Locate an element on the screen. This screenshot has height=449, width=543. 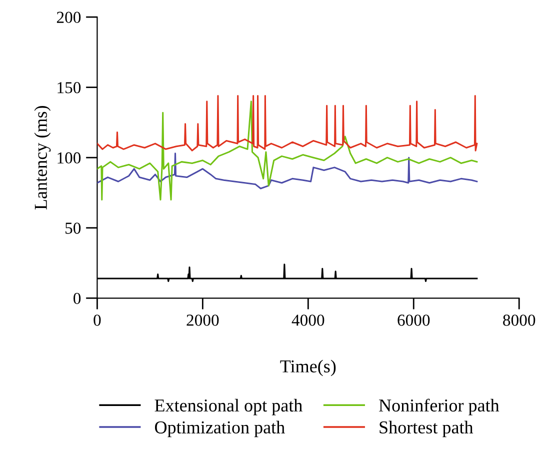
x-tick-label: 4000 is located at coordinates (308, 320).